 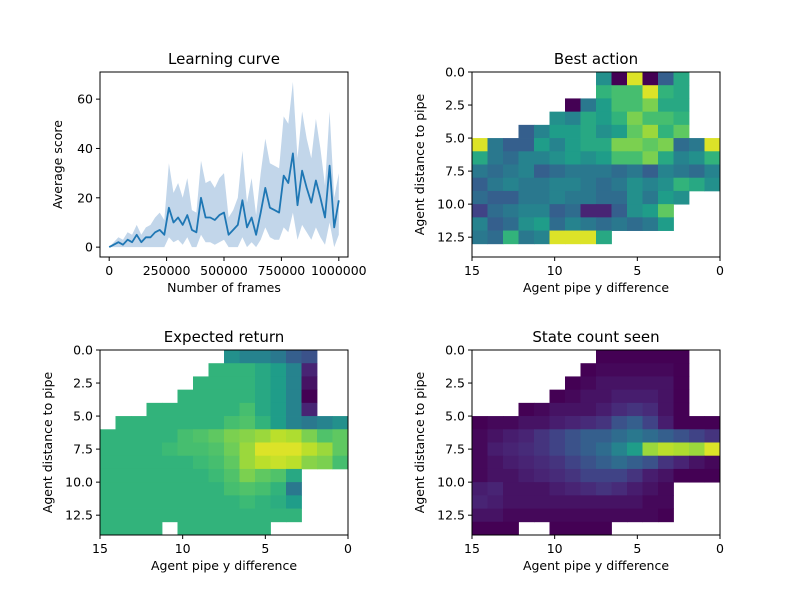 I want to click on y-tick-label: 40, so click(x=85, y=148).